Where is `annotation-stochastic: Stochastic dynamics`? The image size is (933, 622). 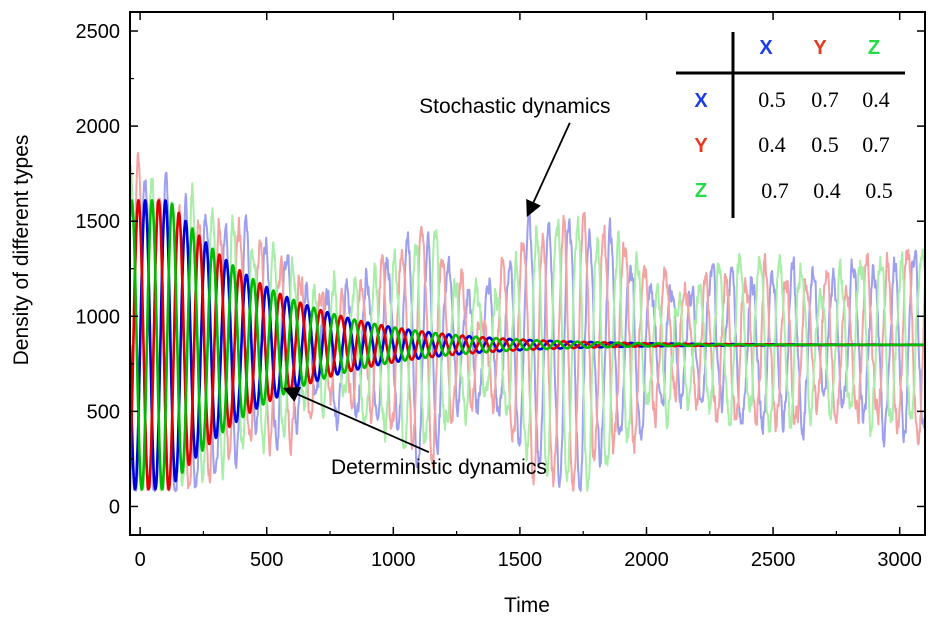 annotation-stochastic: Stochastic dynamics is located at coordinates (514, 106).